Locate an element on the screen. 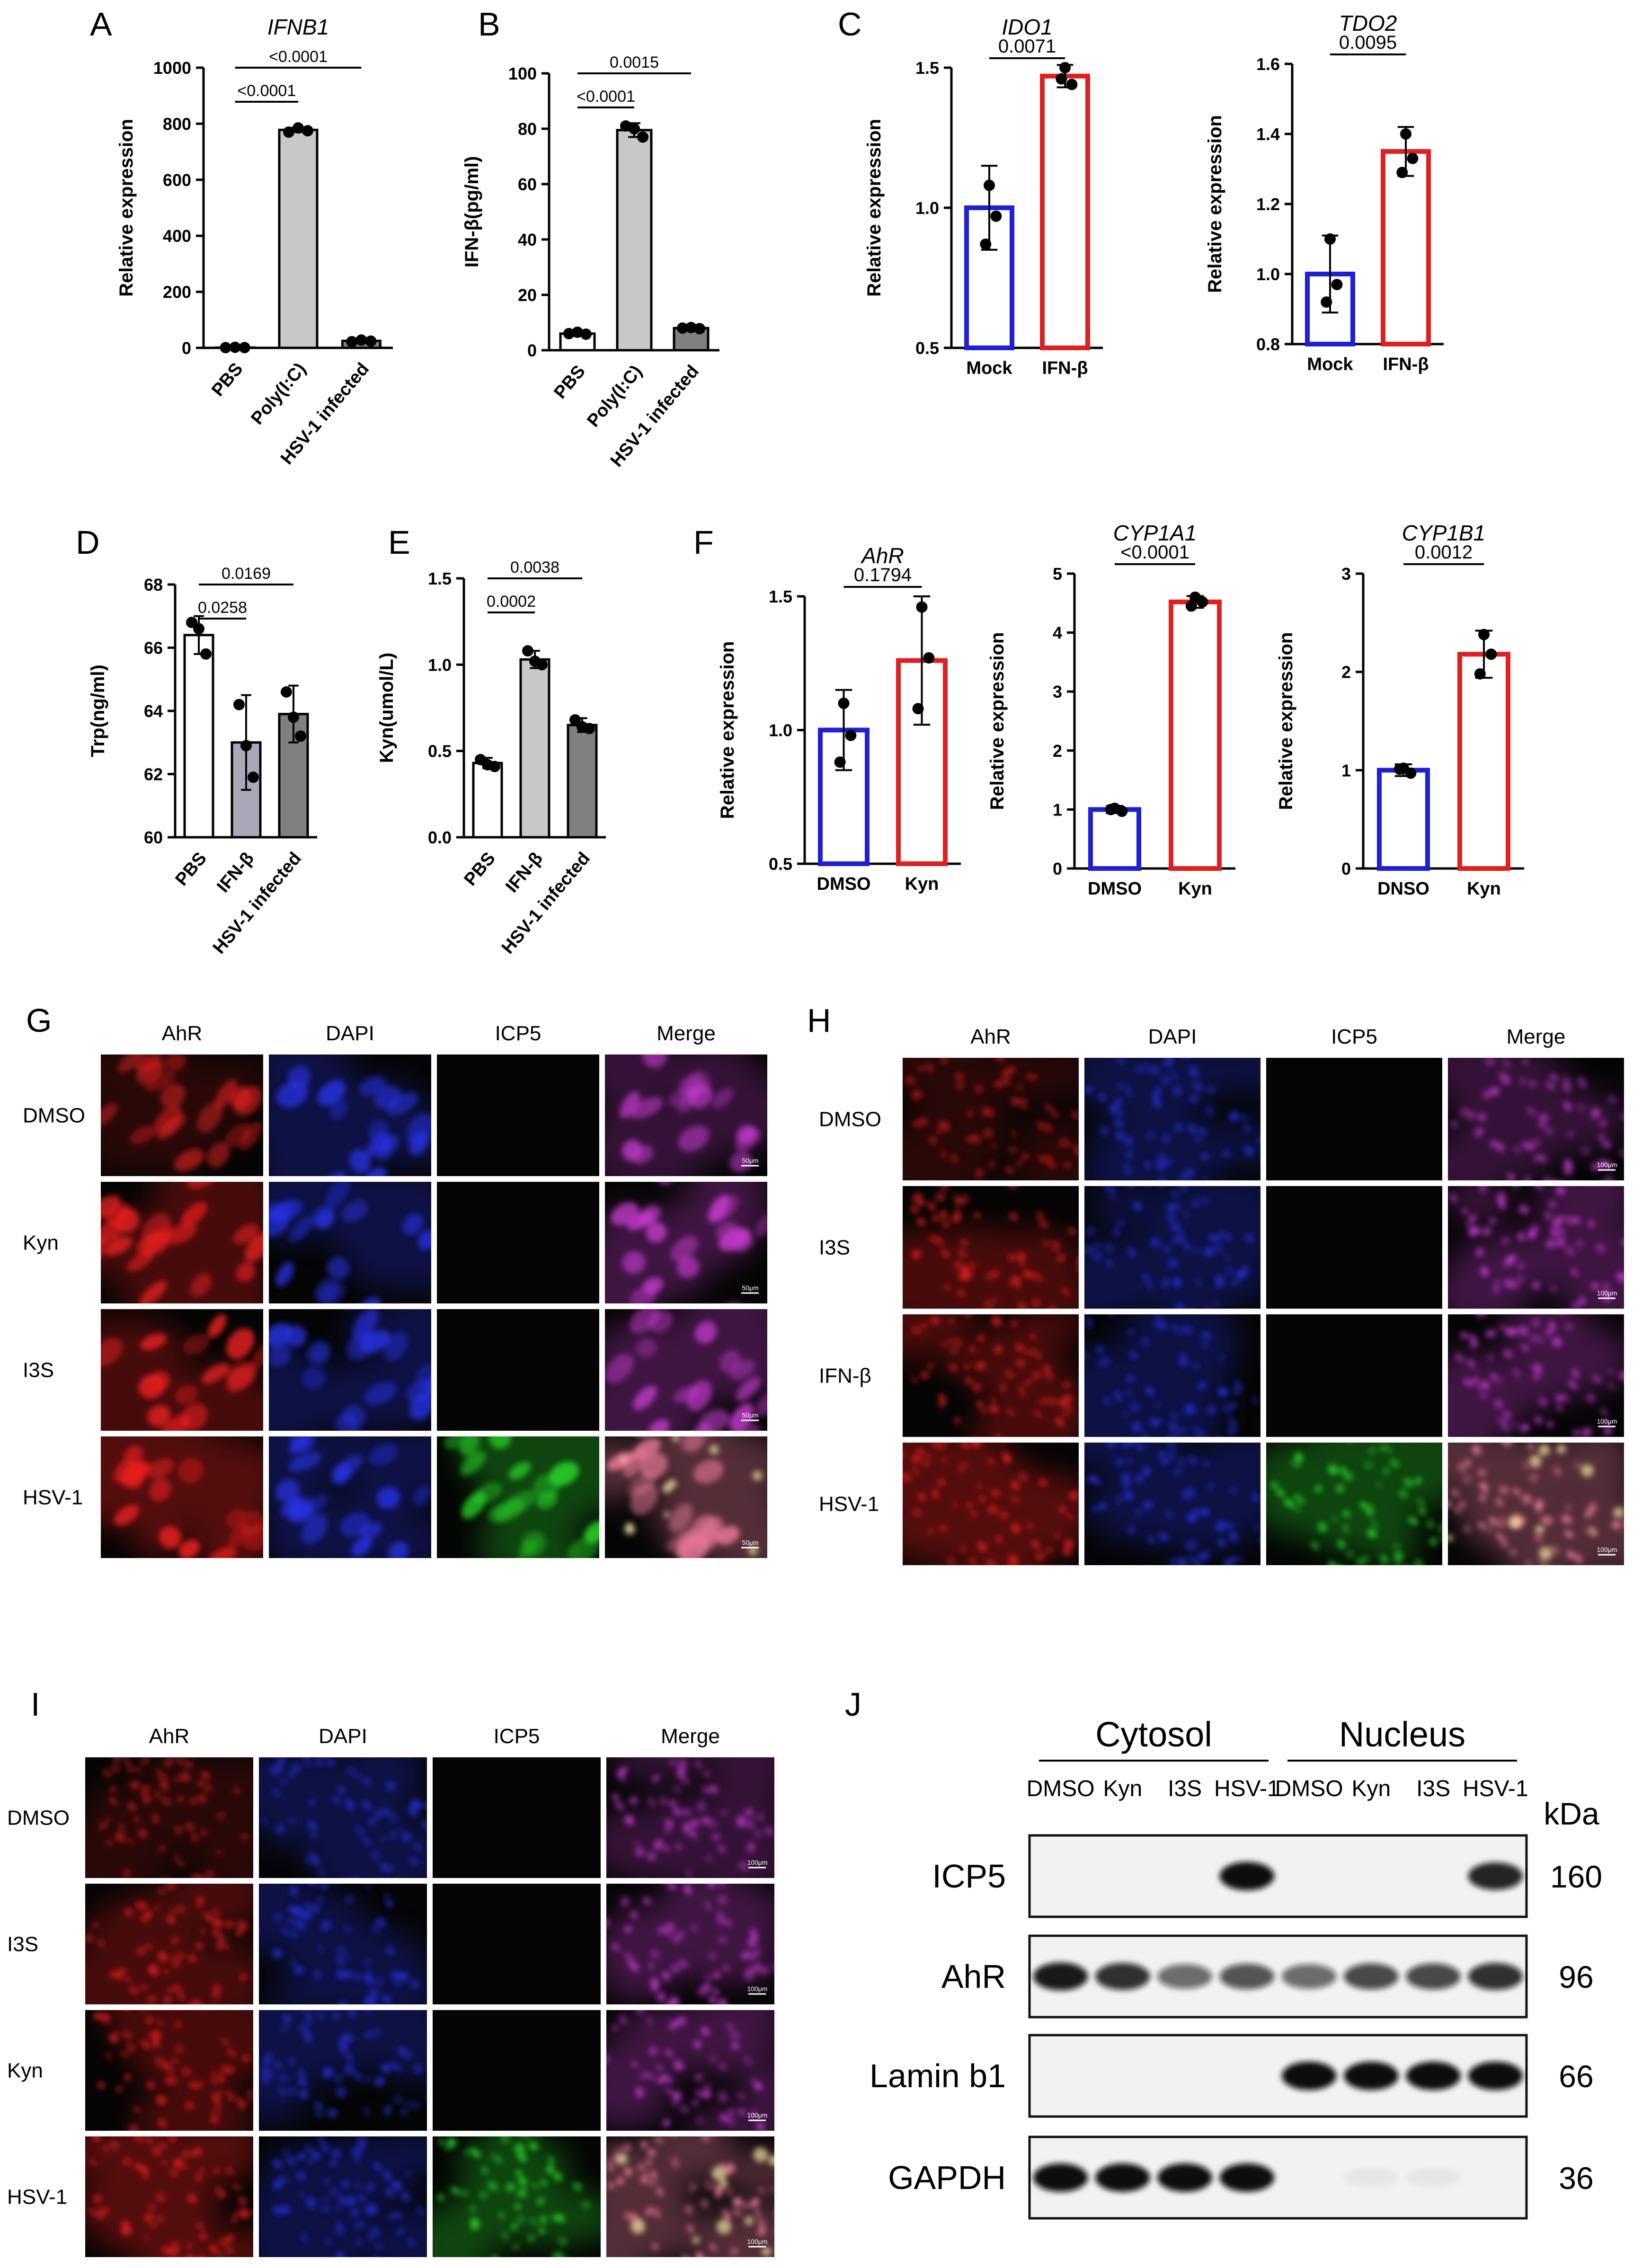  panel-letter-e: E is located at coordinates (399, 542).